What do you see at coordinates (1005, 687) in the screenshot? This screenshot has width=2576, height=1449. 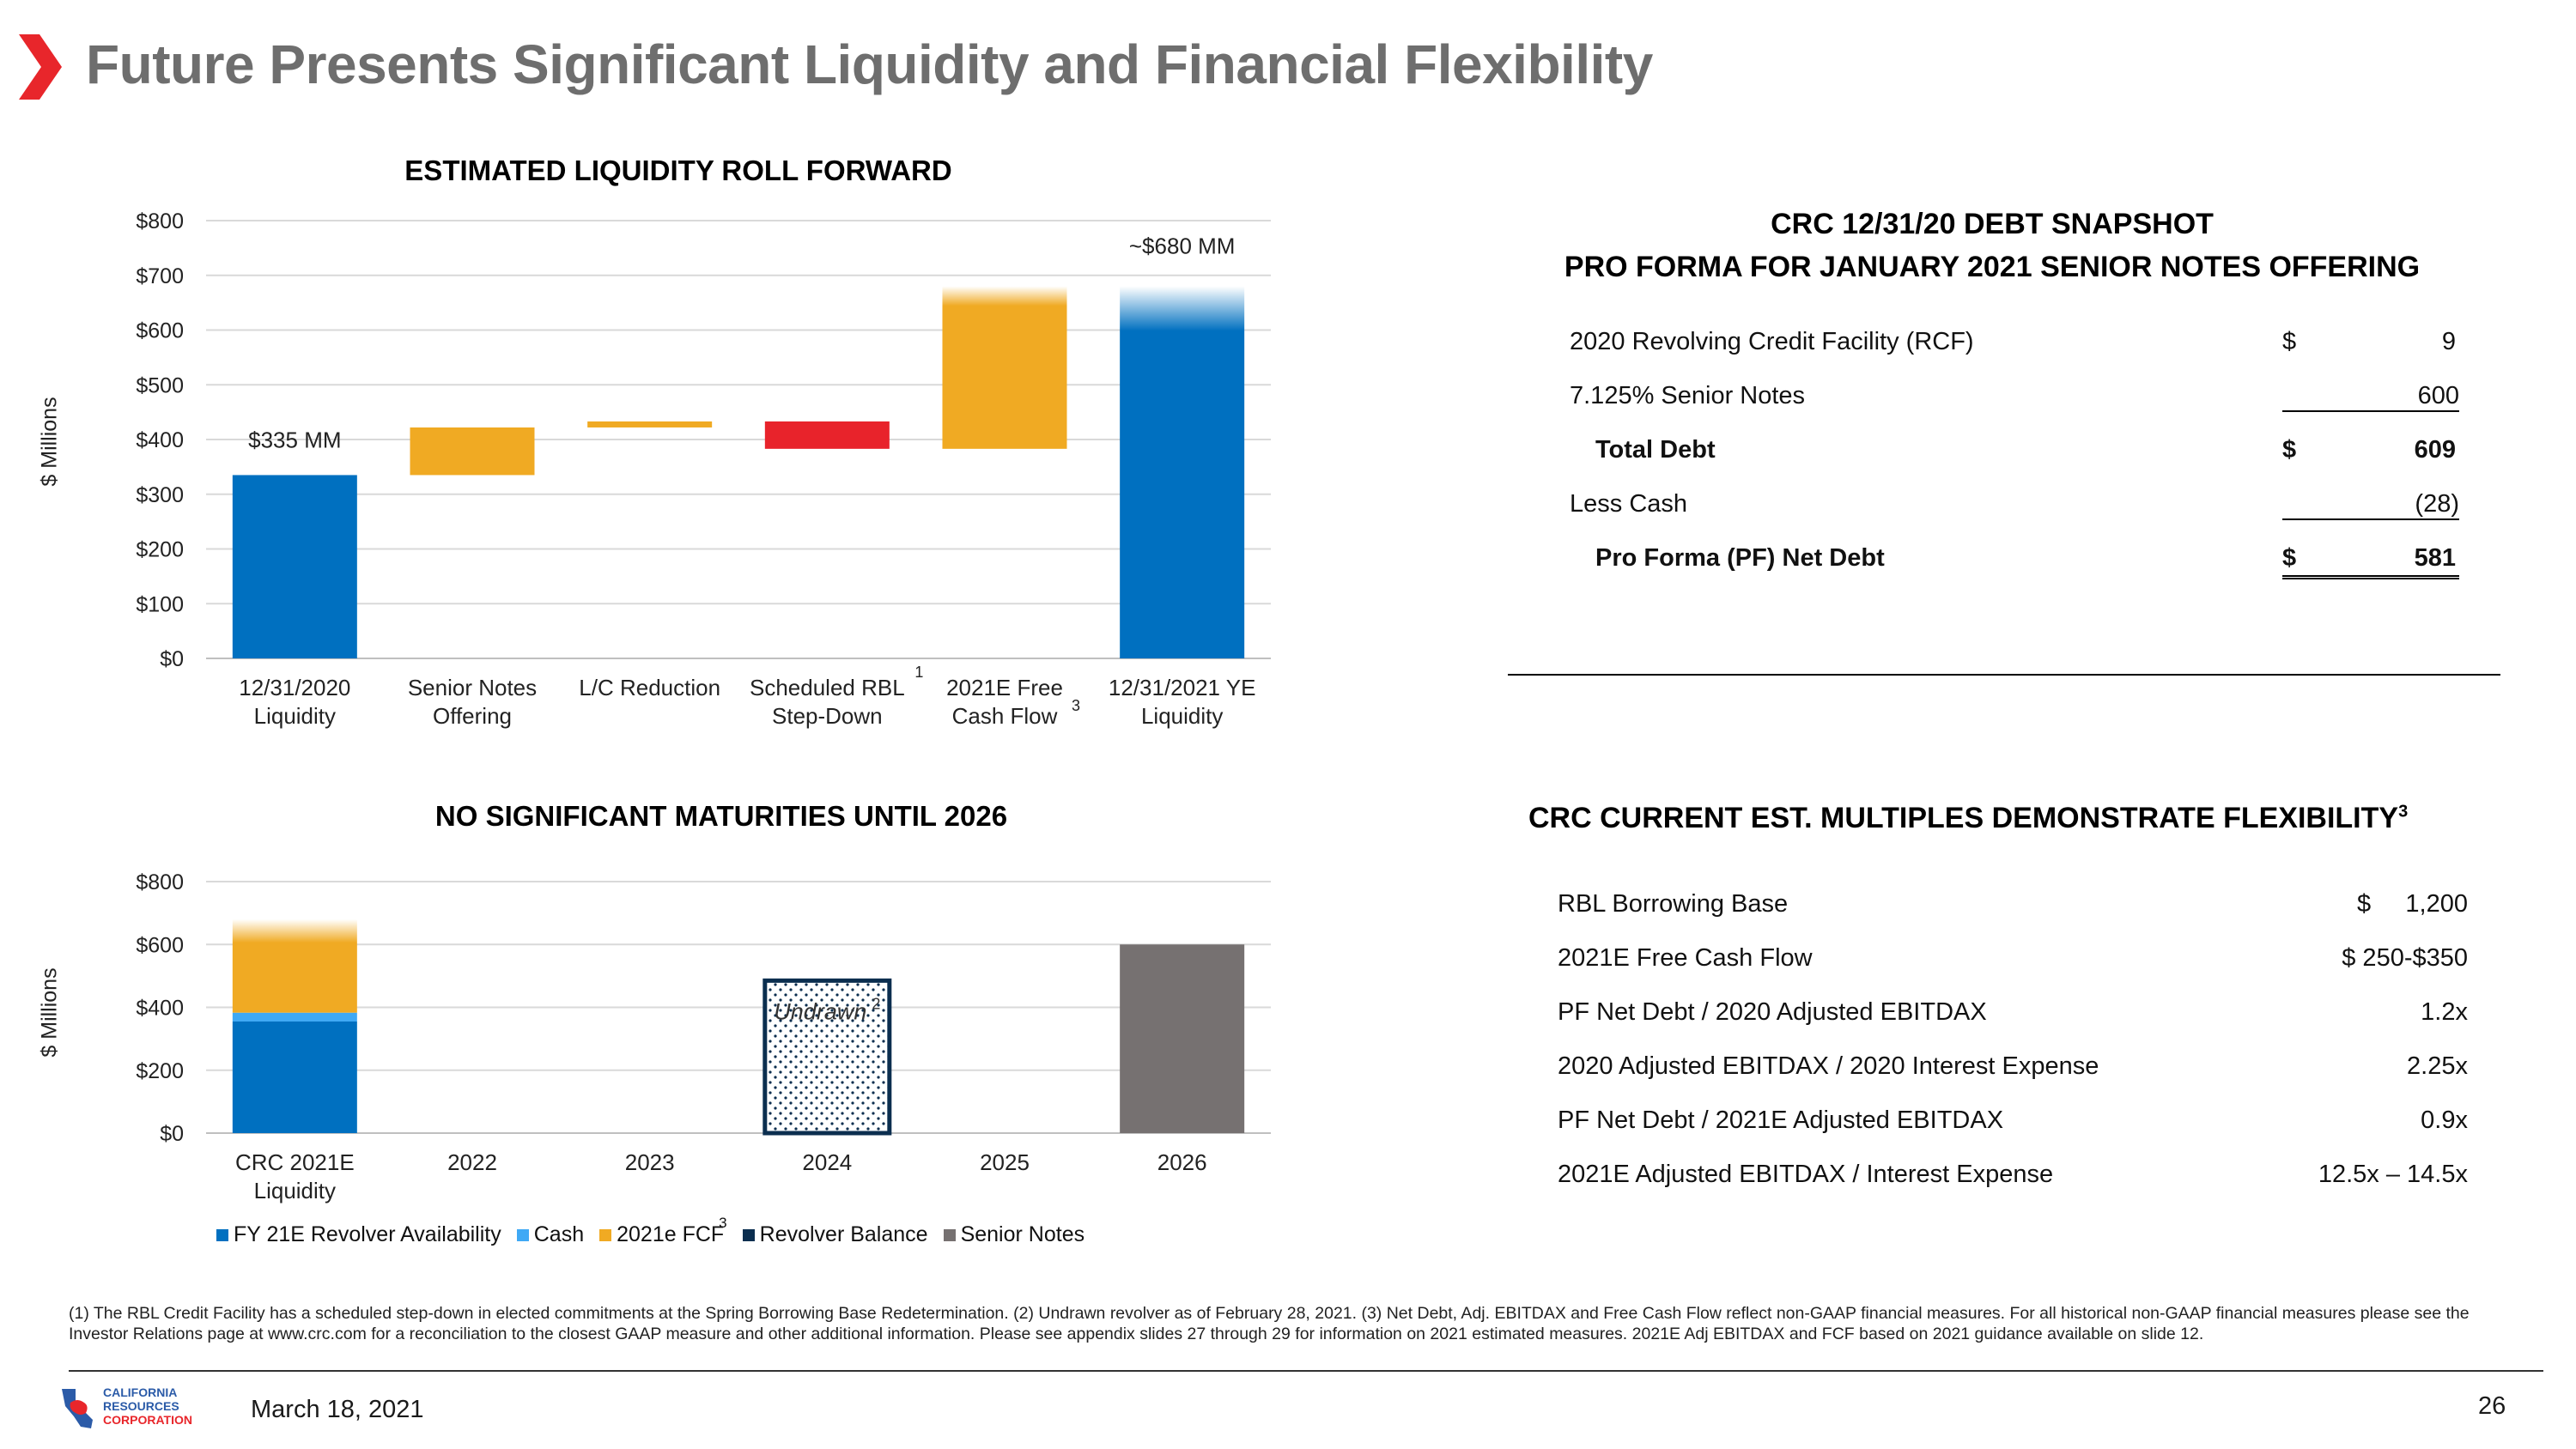 I see `x-tick-label: 2021E Free` at bounding box center [1005, 687].